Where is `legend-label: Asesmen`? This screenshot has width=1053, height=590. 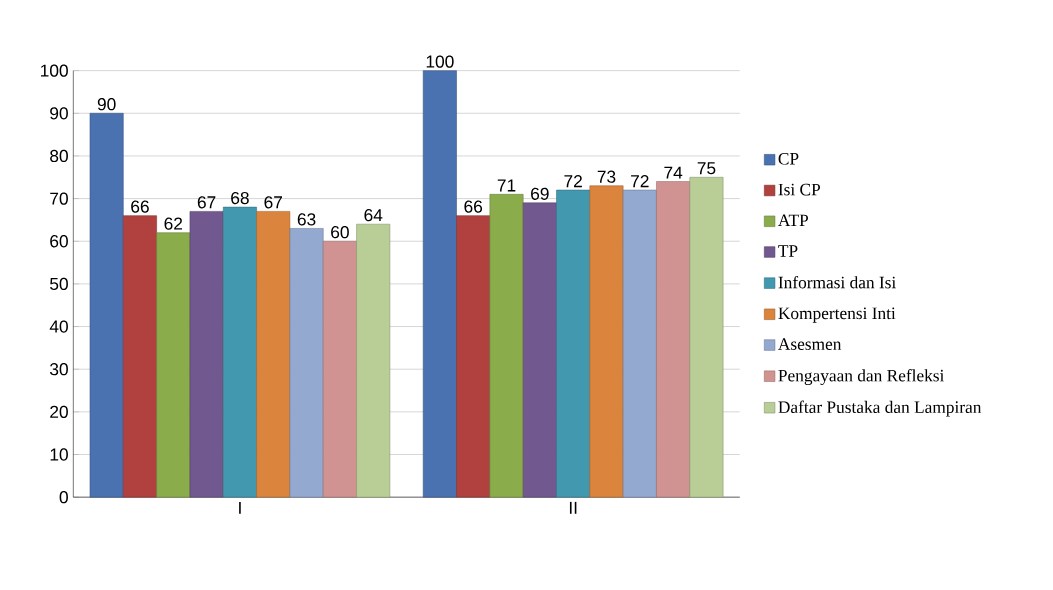
legend-label: Asesmen is located at coordinates (810, 344).